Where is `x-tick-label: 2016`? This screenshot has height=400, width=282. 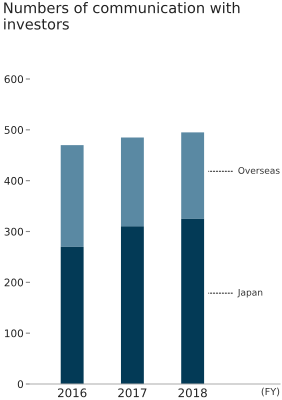 x-tick-label: 2016 is located at coordinates (72, 393).